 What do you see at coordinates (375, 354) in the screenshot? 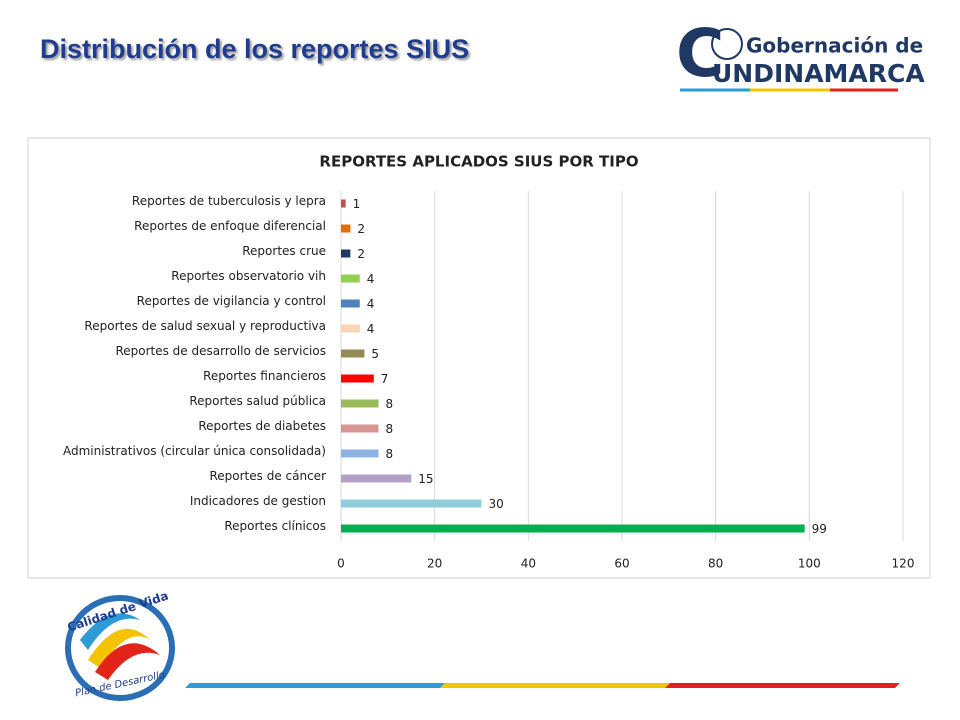
I see `value-label: 5` at bounding box center [375, 354].